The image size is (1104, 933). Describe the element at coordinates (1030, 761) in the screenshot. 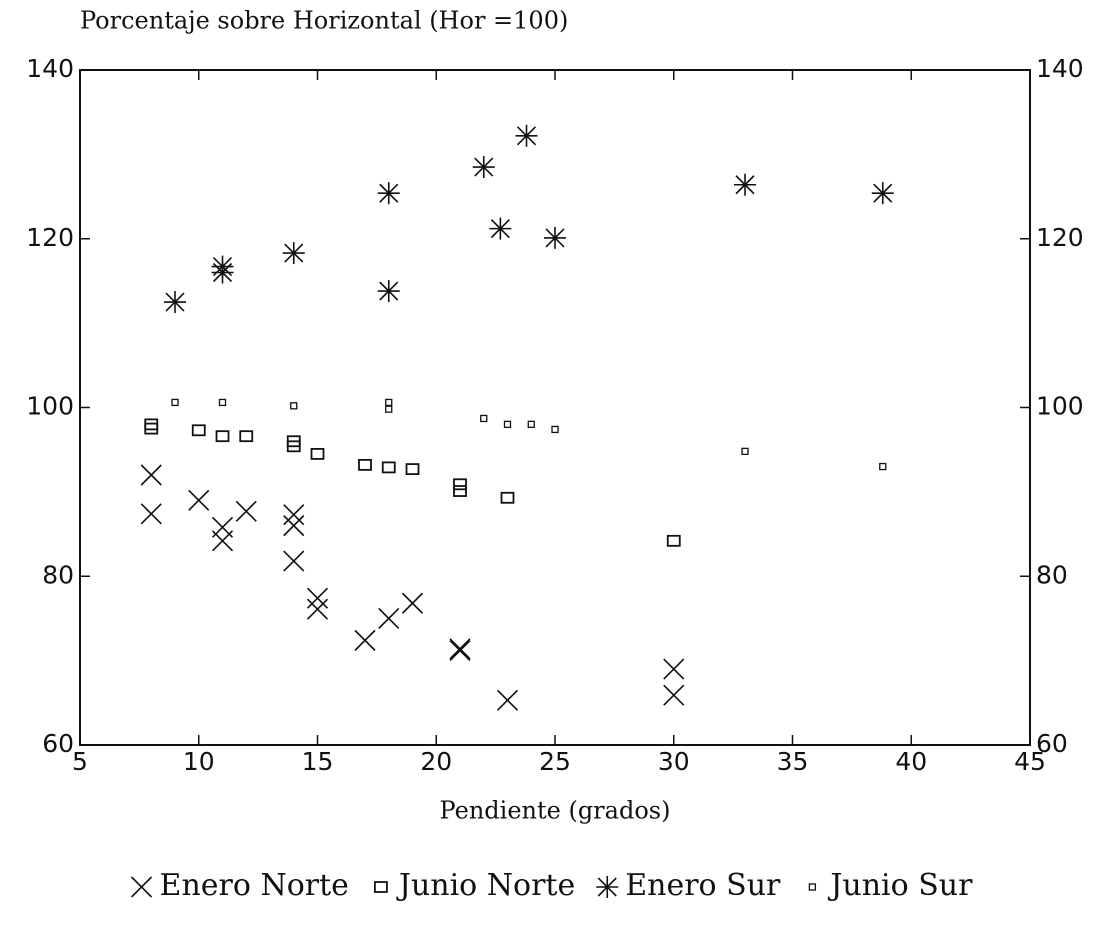

I see `x-tick-label: 45` at that location.